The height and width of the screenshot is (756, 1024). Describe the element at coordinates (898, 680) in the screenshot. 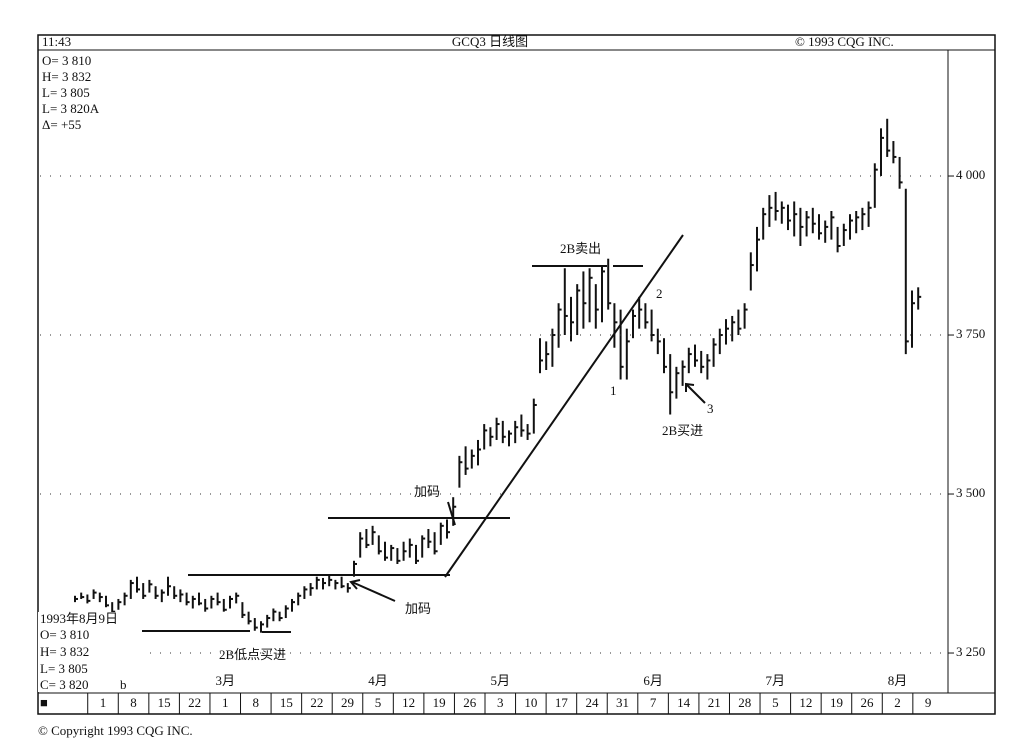

I see `month-label: 8月` at that location.